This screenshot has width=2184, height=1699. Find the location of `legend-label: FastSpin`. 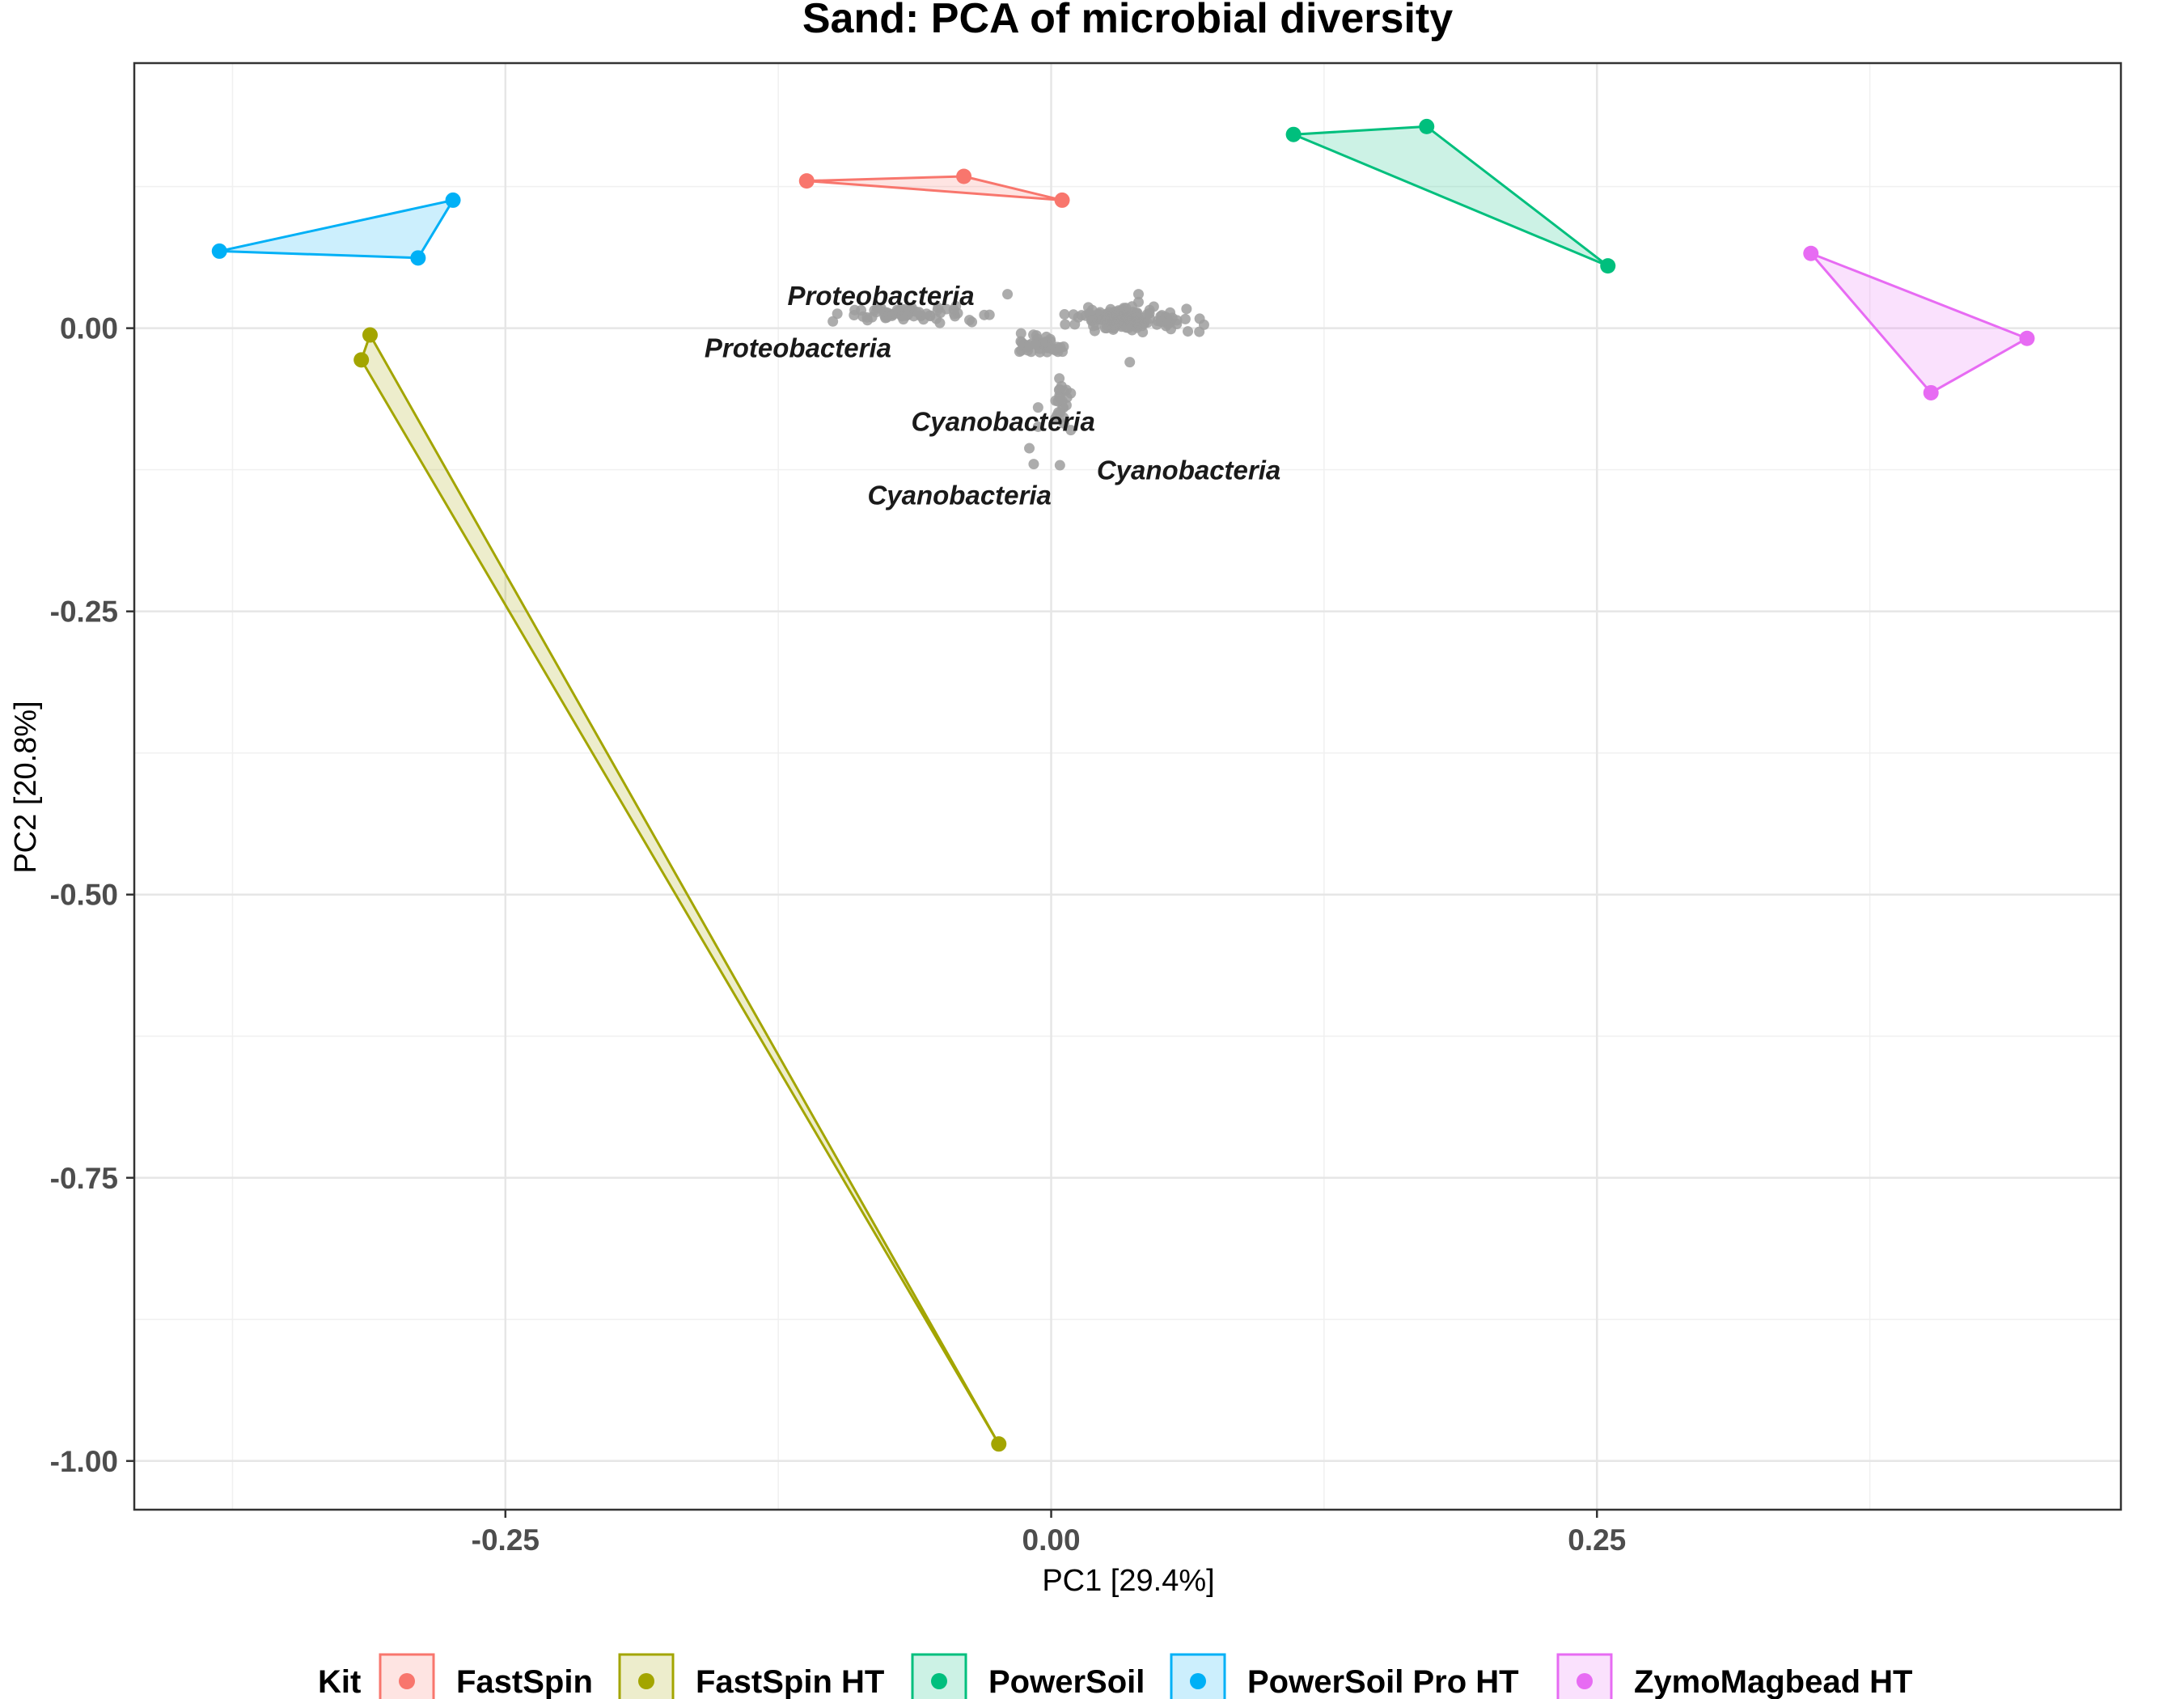

legend-label: FastSpin is located at coordinates (524, 1681).